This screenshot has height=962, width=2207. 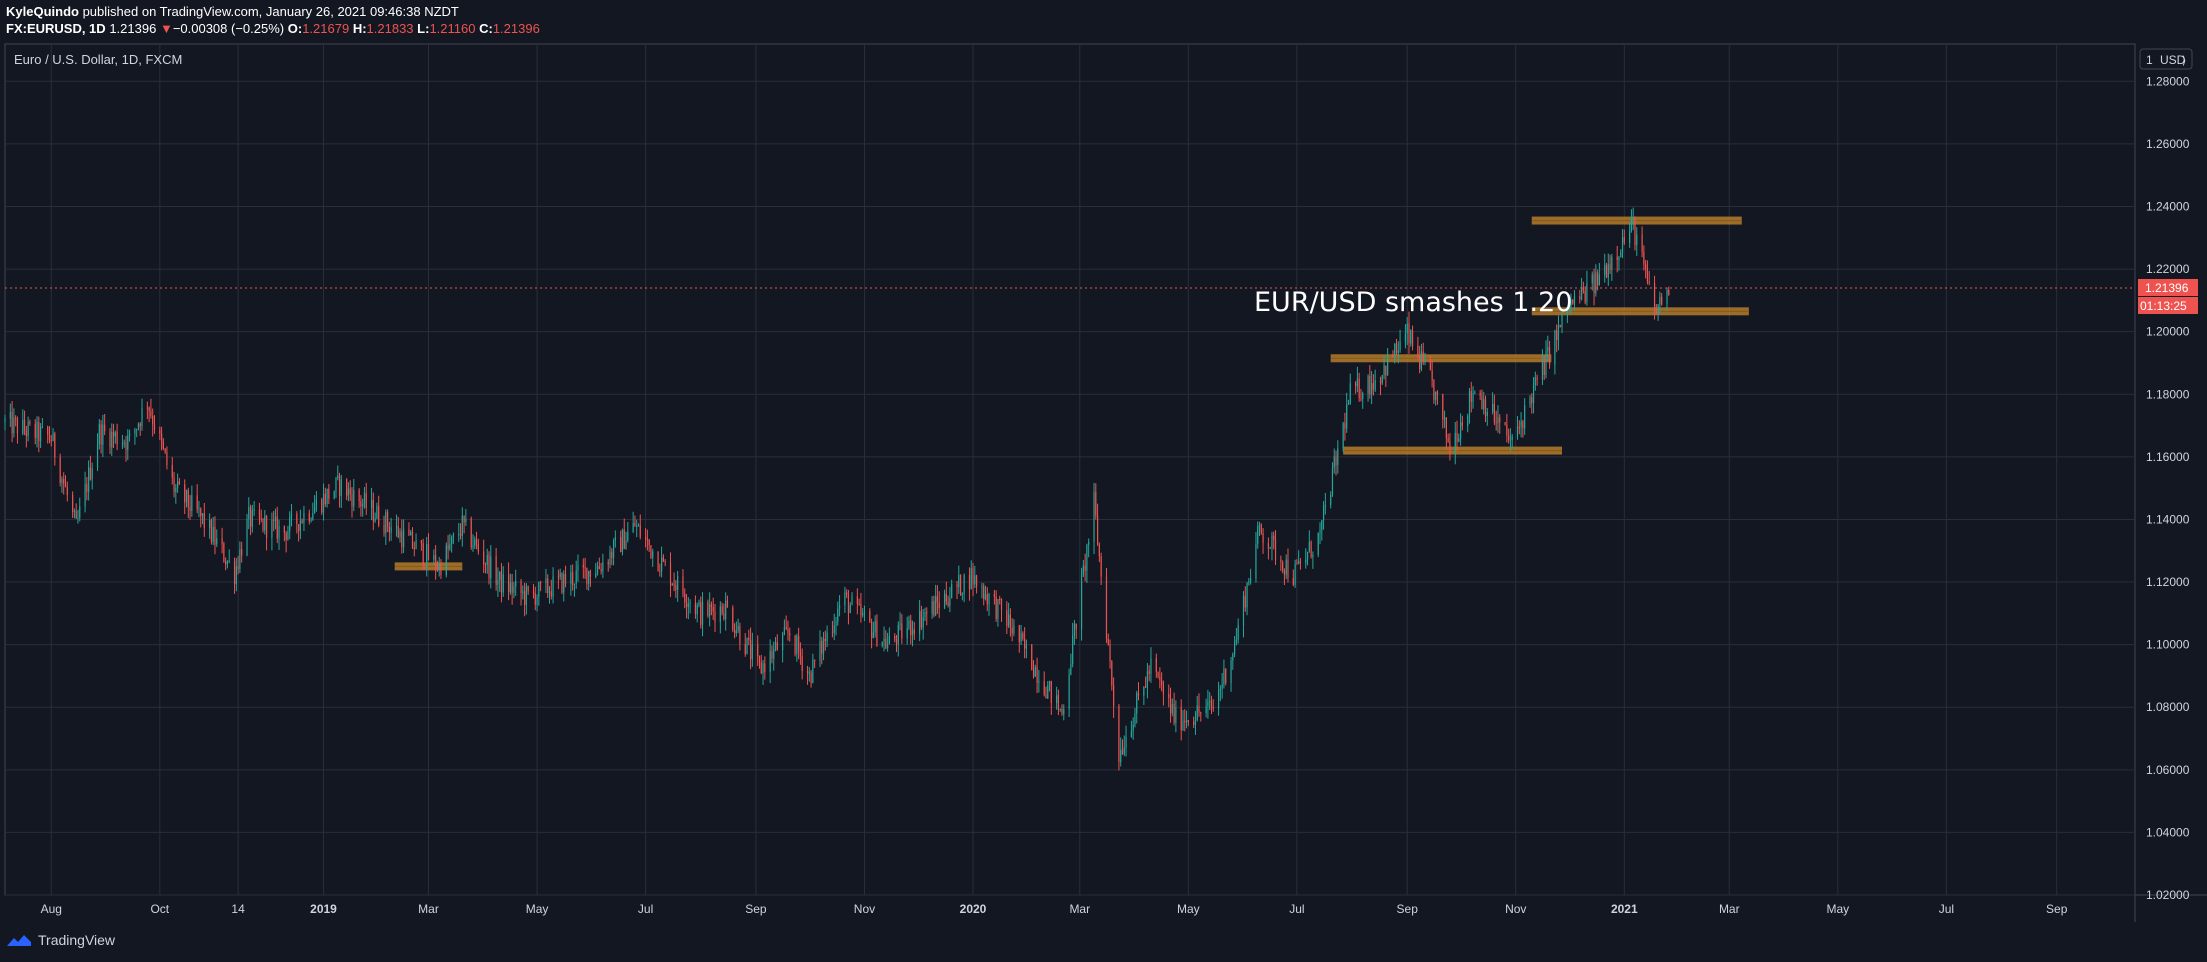 What do you see at coordinates (56, 28) in the screenshot?
I see `symbol-label: FX:EURUSD, 1D` at bounding box center [56, 28].